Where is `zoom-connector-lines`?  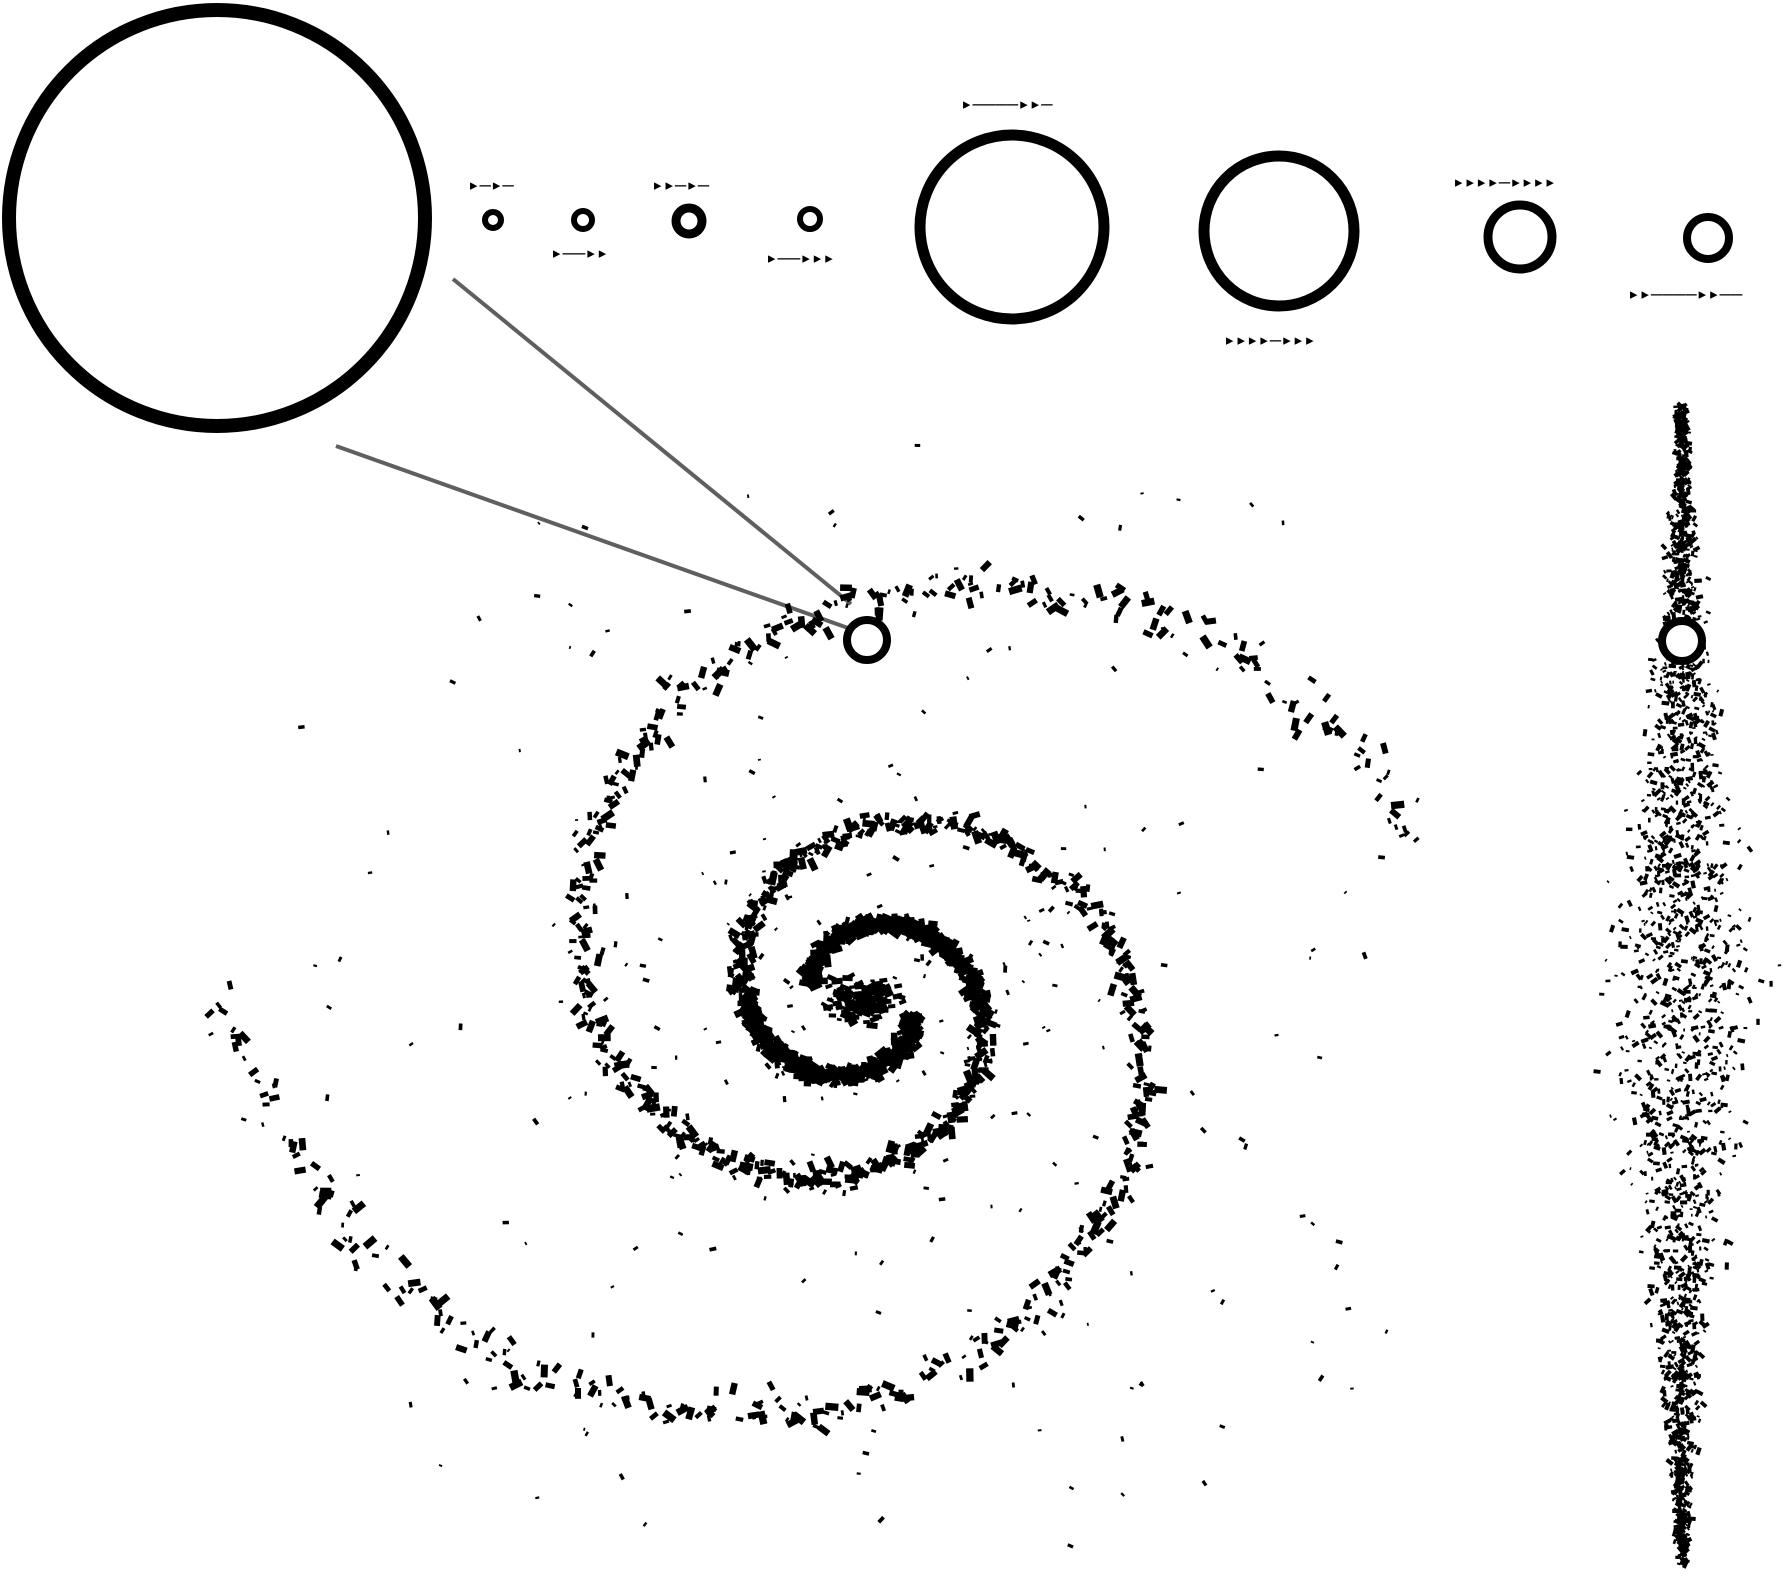 zoom-connector-lines is located at coordinates (594, 453).